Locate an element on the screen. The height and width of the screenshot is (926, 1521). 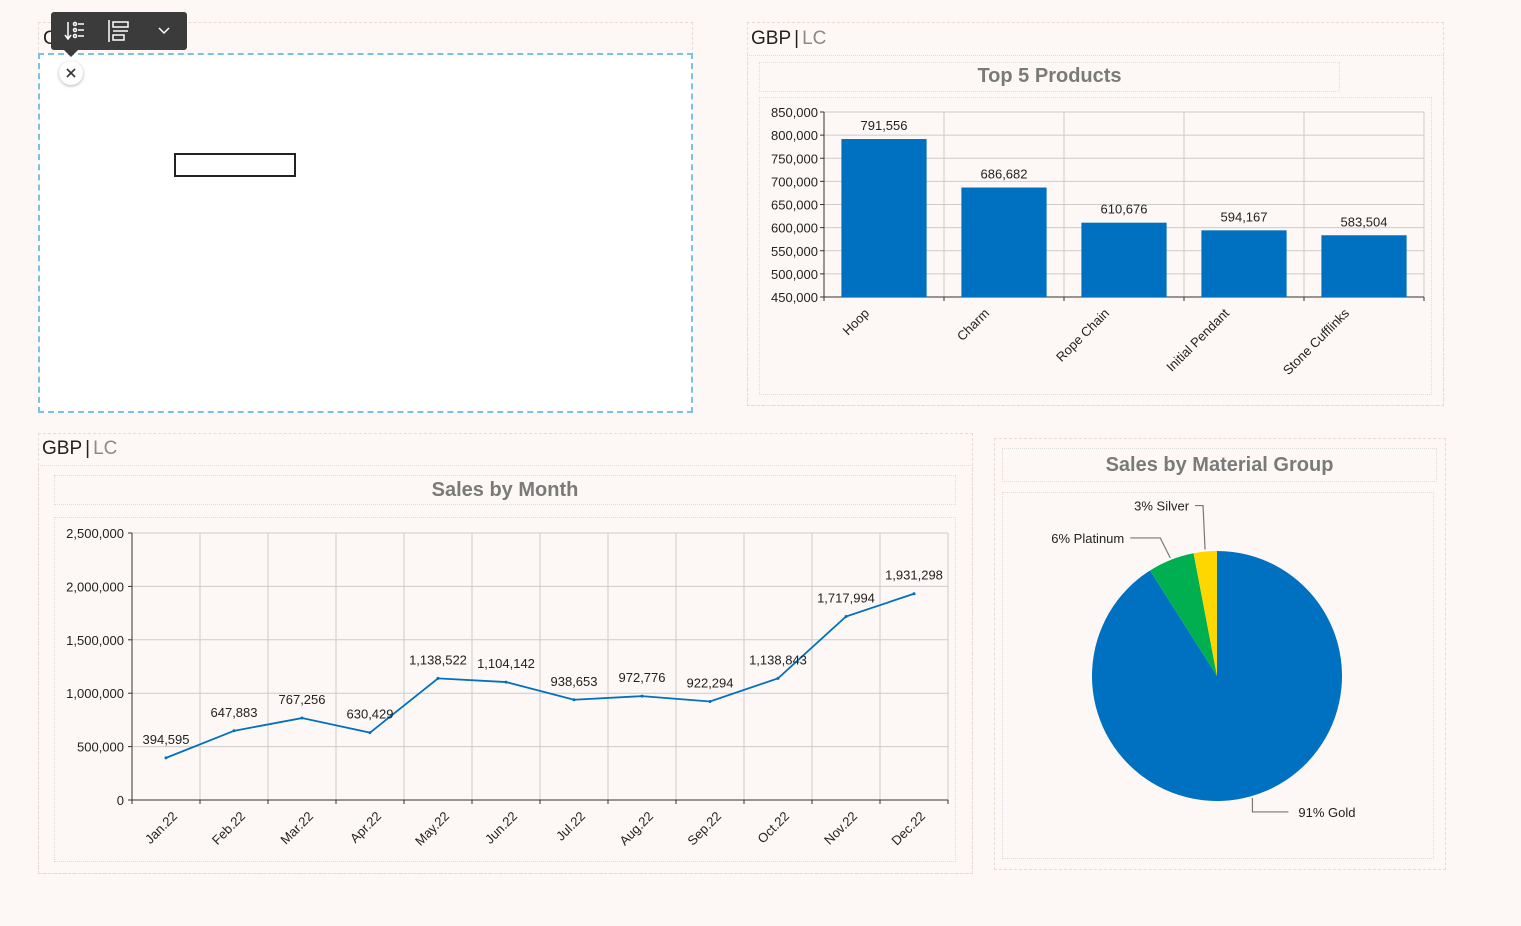
sort-filter-button is located at coordinates (73, 31).